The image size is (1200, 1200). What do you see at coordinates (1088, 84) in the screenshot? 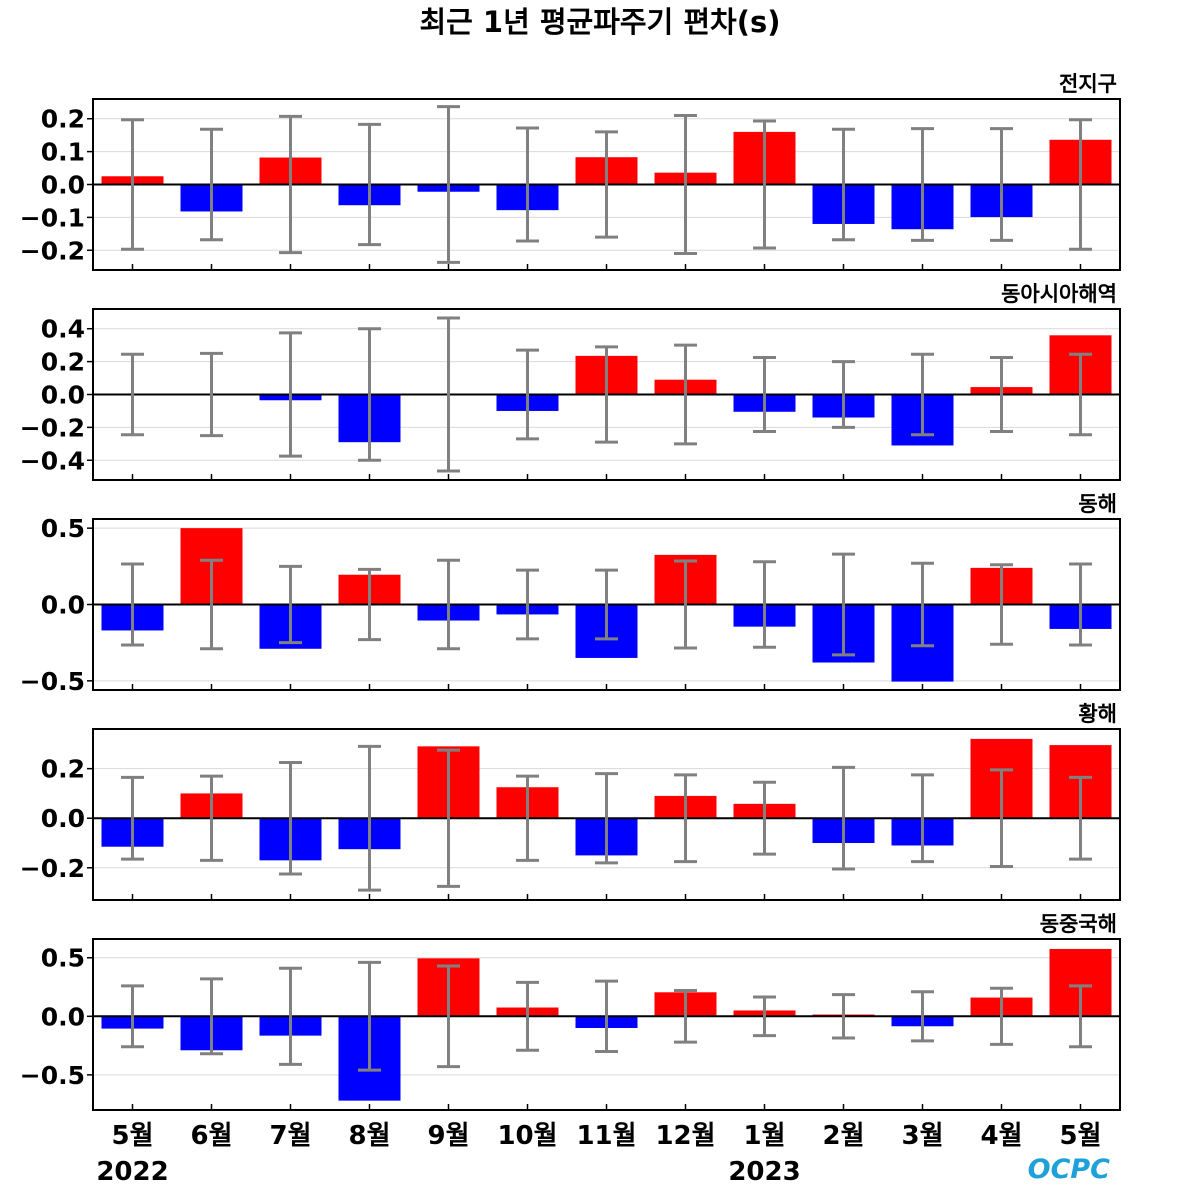
I see `panel-title: 전지구` at bounding box center [1088, 84].